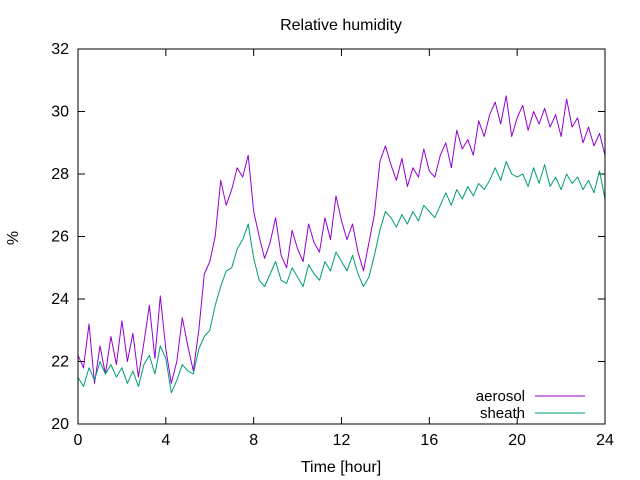 The height and width of the screenshot is (480, 640). I want to click on x-tick-label: 8, so click(253, 440).